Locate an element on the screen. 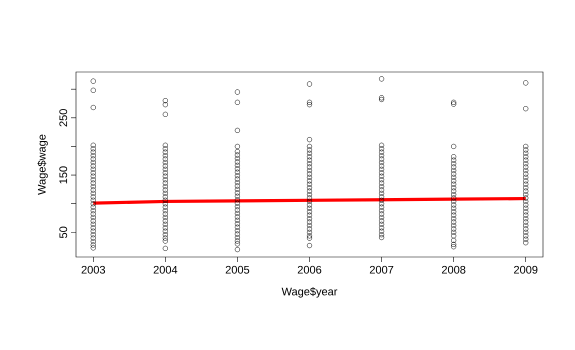 Image resolution: width=575 pixels, height=350 pixels. y-axis-title: Wage$wage is located at coordinates (42, 164).